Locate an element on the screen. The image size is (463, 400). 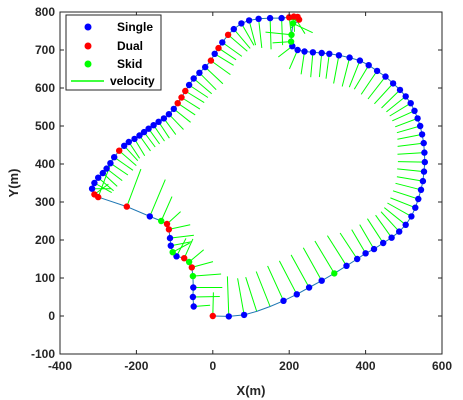
y-axis-label: Y(m) is located at coordinates (13, 183).